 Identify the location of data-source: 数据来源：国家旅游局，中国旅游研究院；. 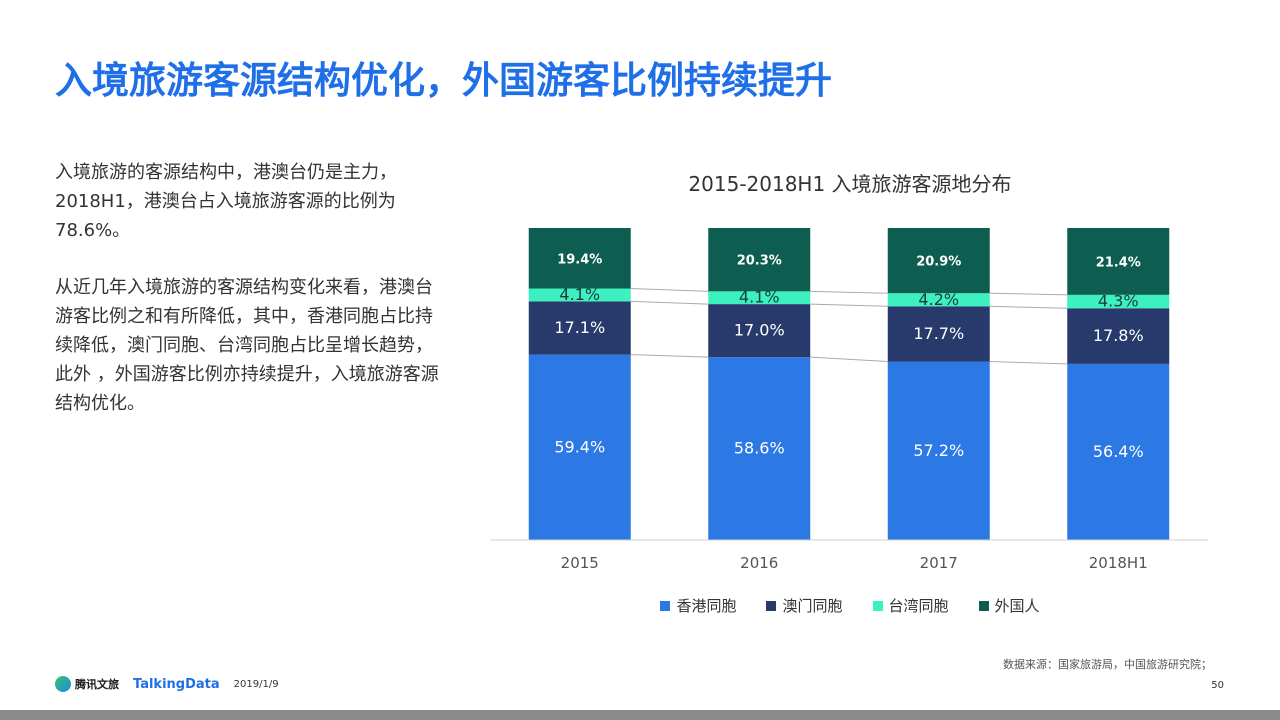
(1107, 664).